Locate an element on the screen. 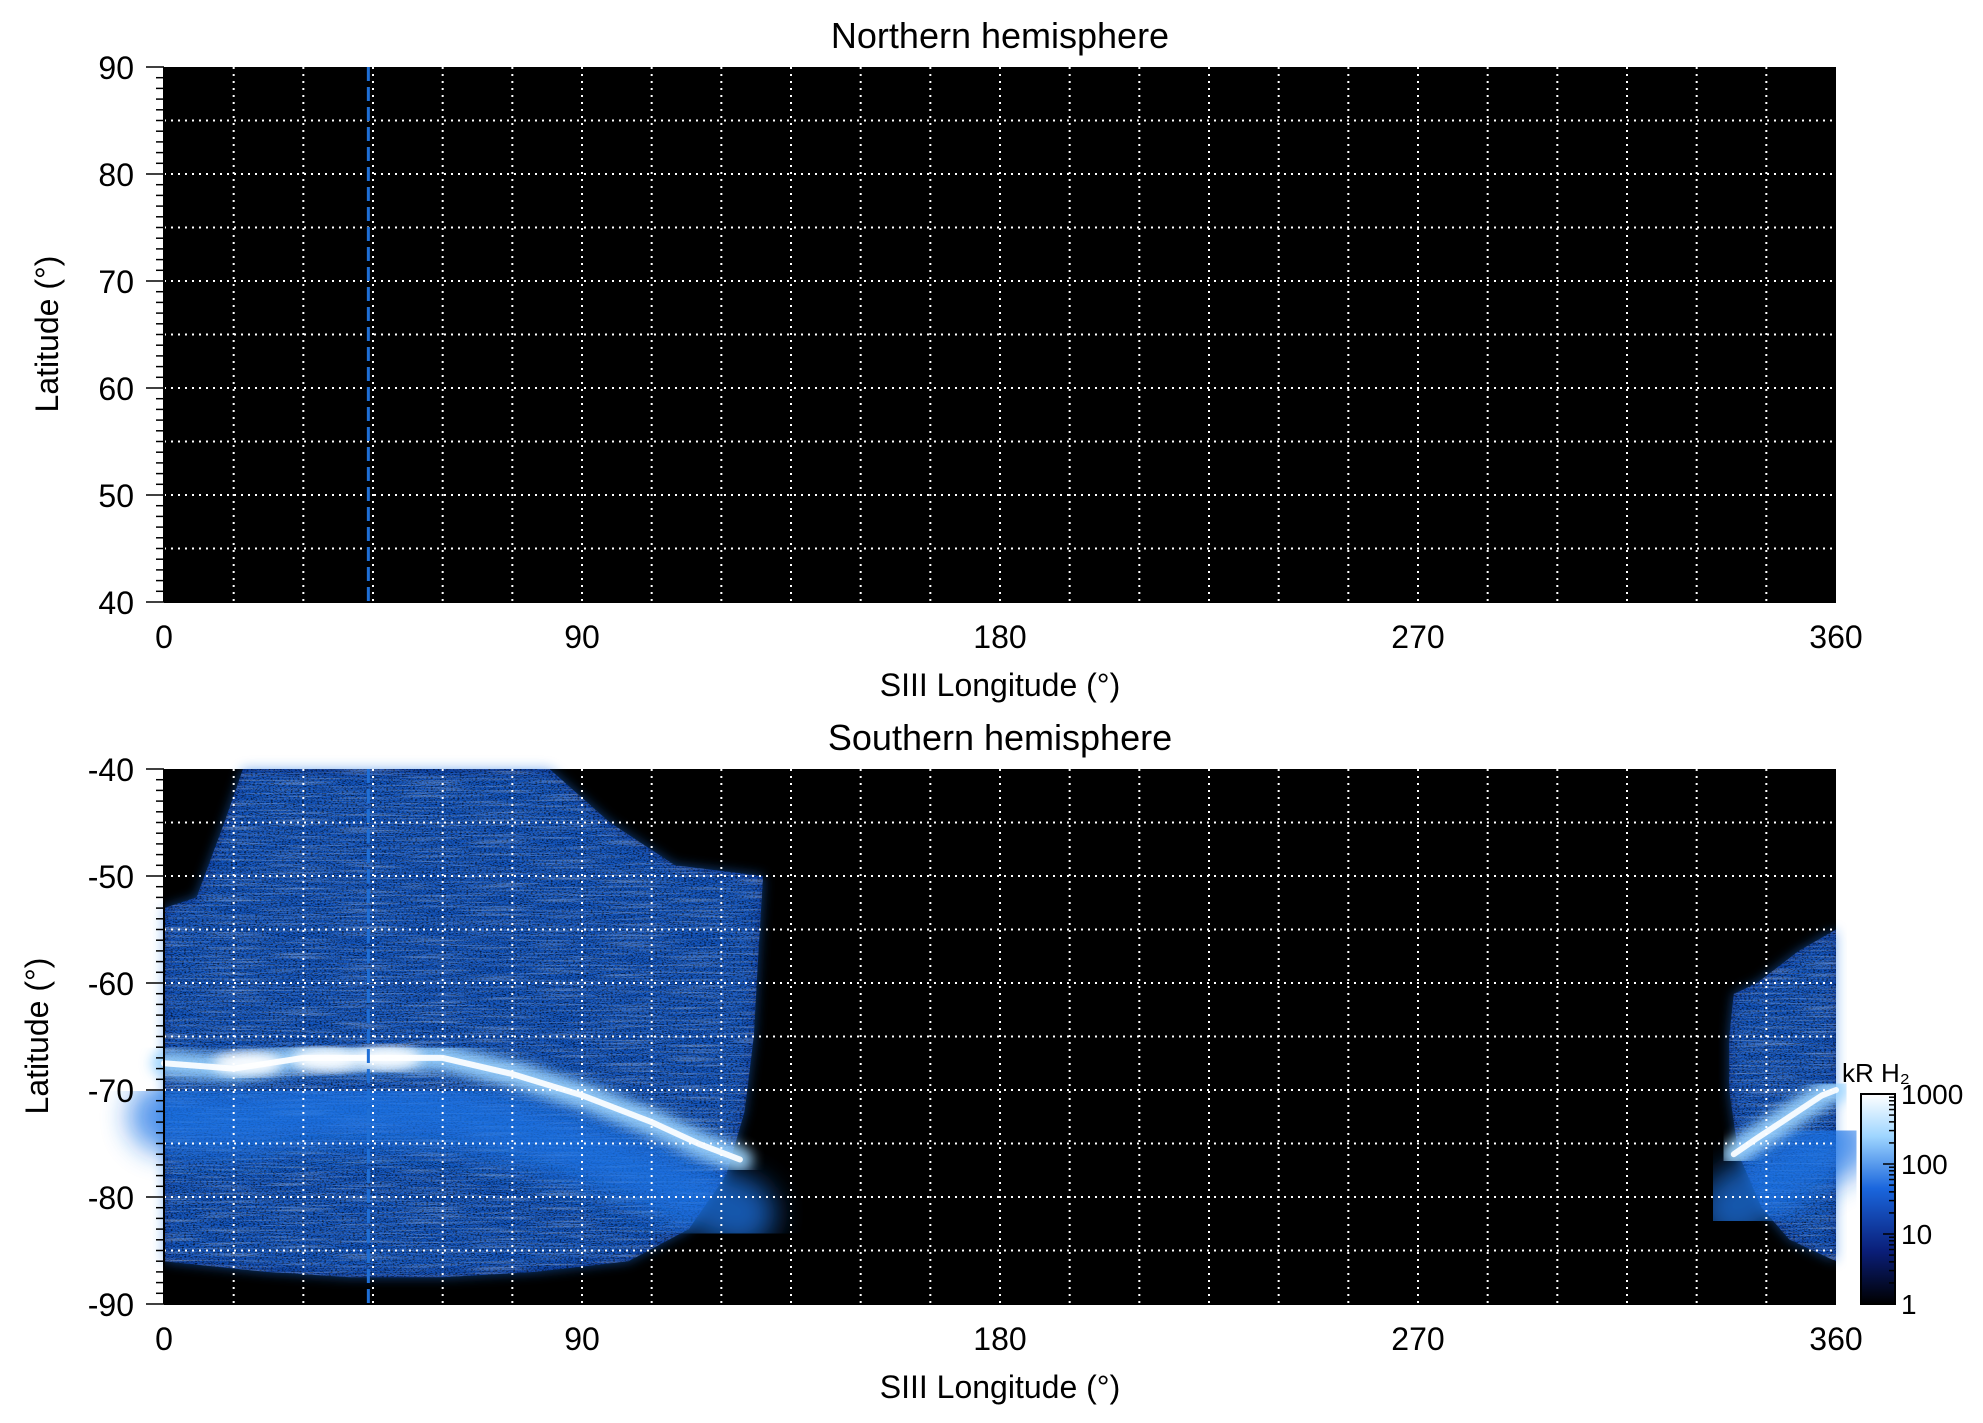 The width and height of the screenshot is (1983, 1423). y-tick-label: 80 is located at coordinates (116, 175).